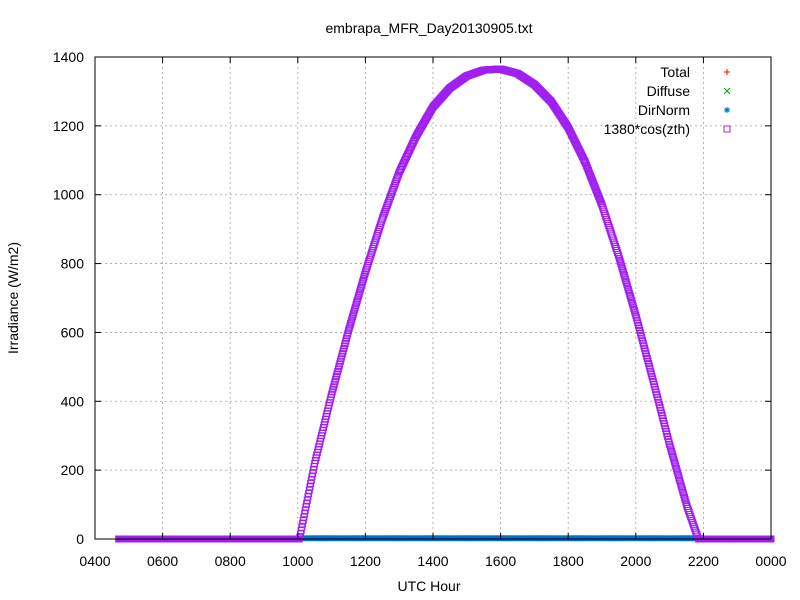 This screenshot has width=800, height=600. Describe the element at coordinates (13, 298) in the screenshot. I see `y-axis-label: Irradiance (W/m2)` at that location.